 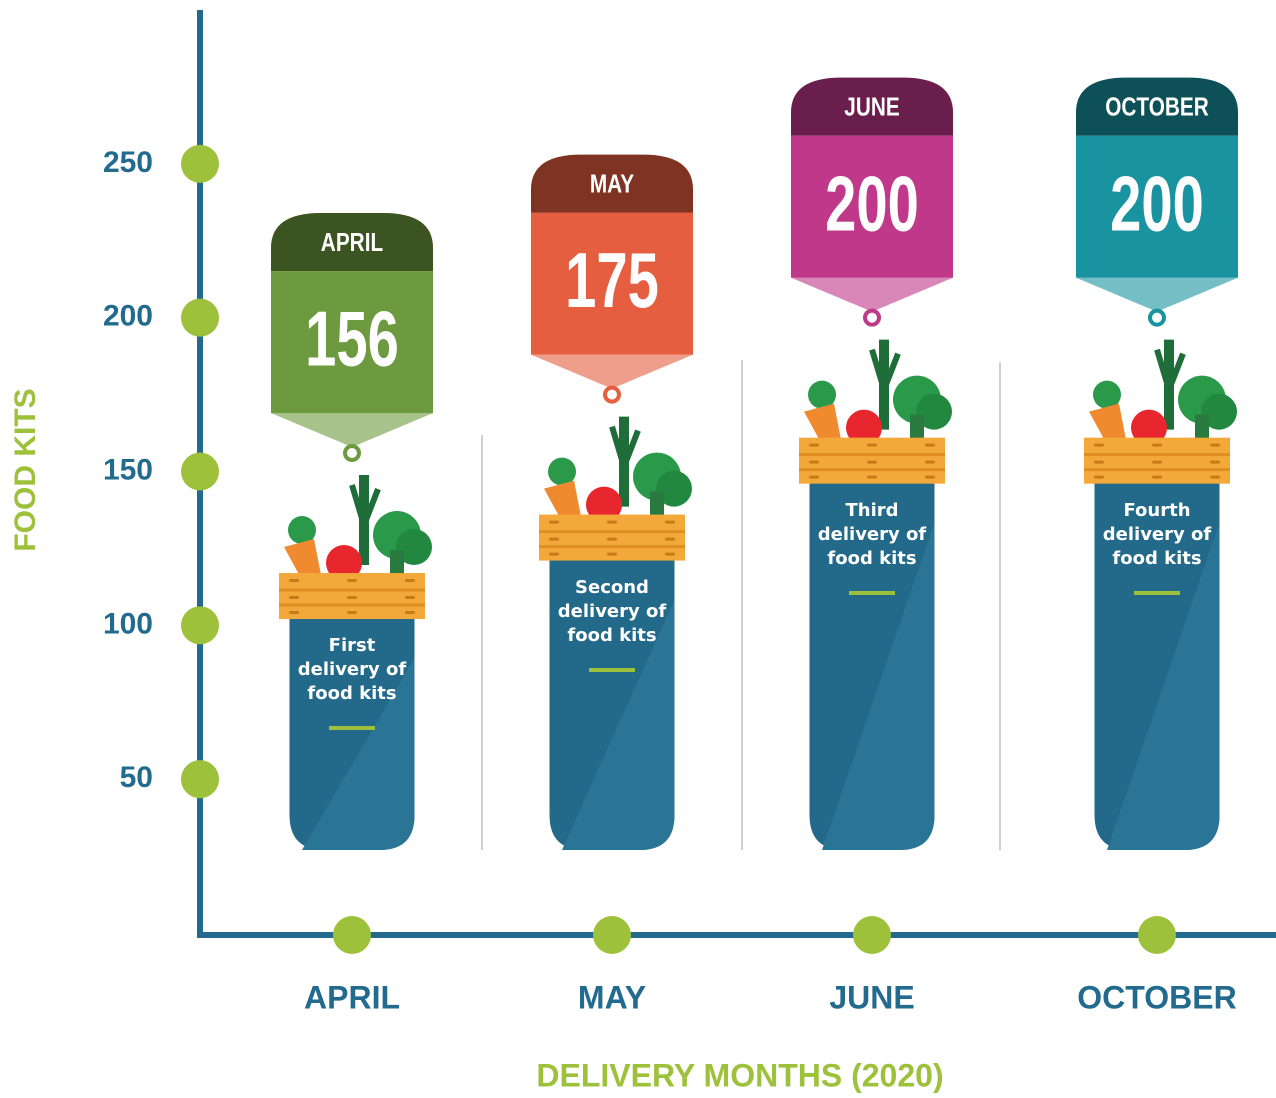 I want to click on bar-group: Fourth delivery of food kits OCTOBER 200, so click(x=1157, y=463).